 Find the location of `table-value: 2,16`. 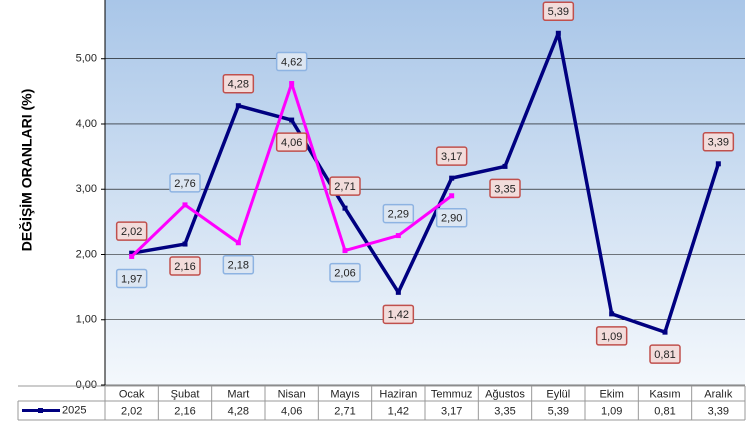

table-value: 2,16 is located at coordinates (184, 411).